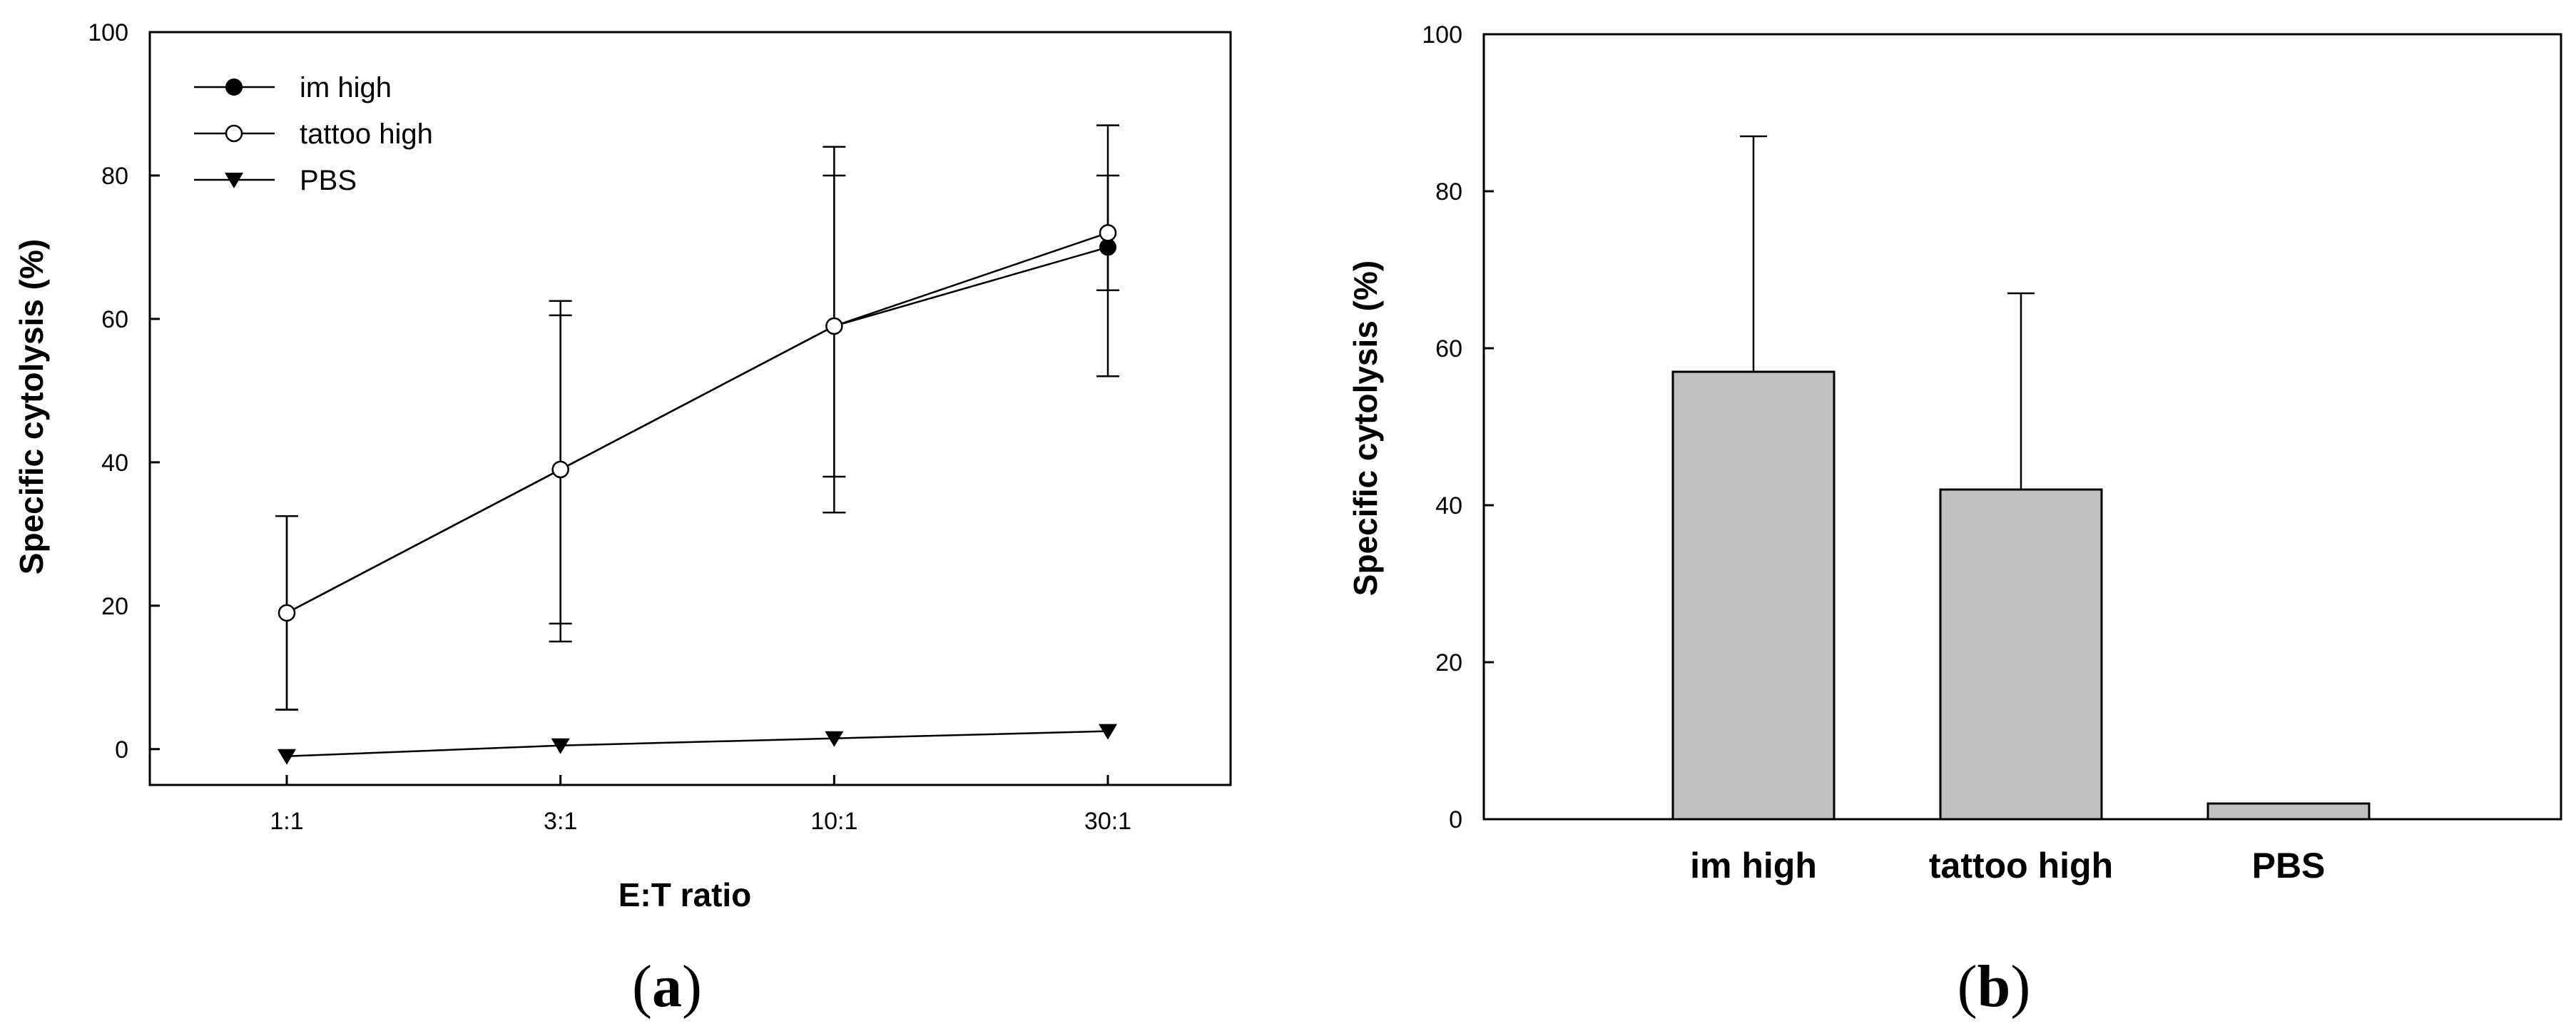 The image size is (2576, 1024). I want to click on panel-b-ticks: 0 20 40 60 80 100, so click(1458, 427).